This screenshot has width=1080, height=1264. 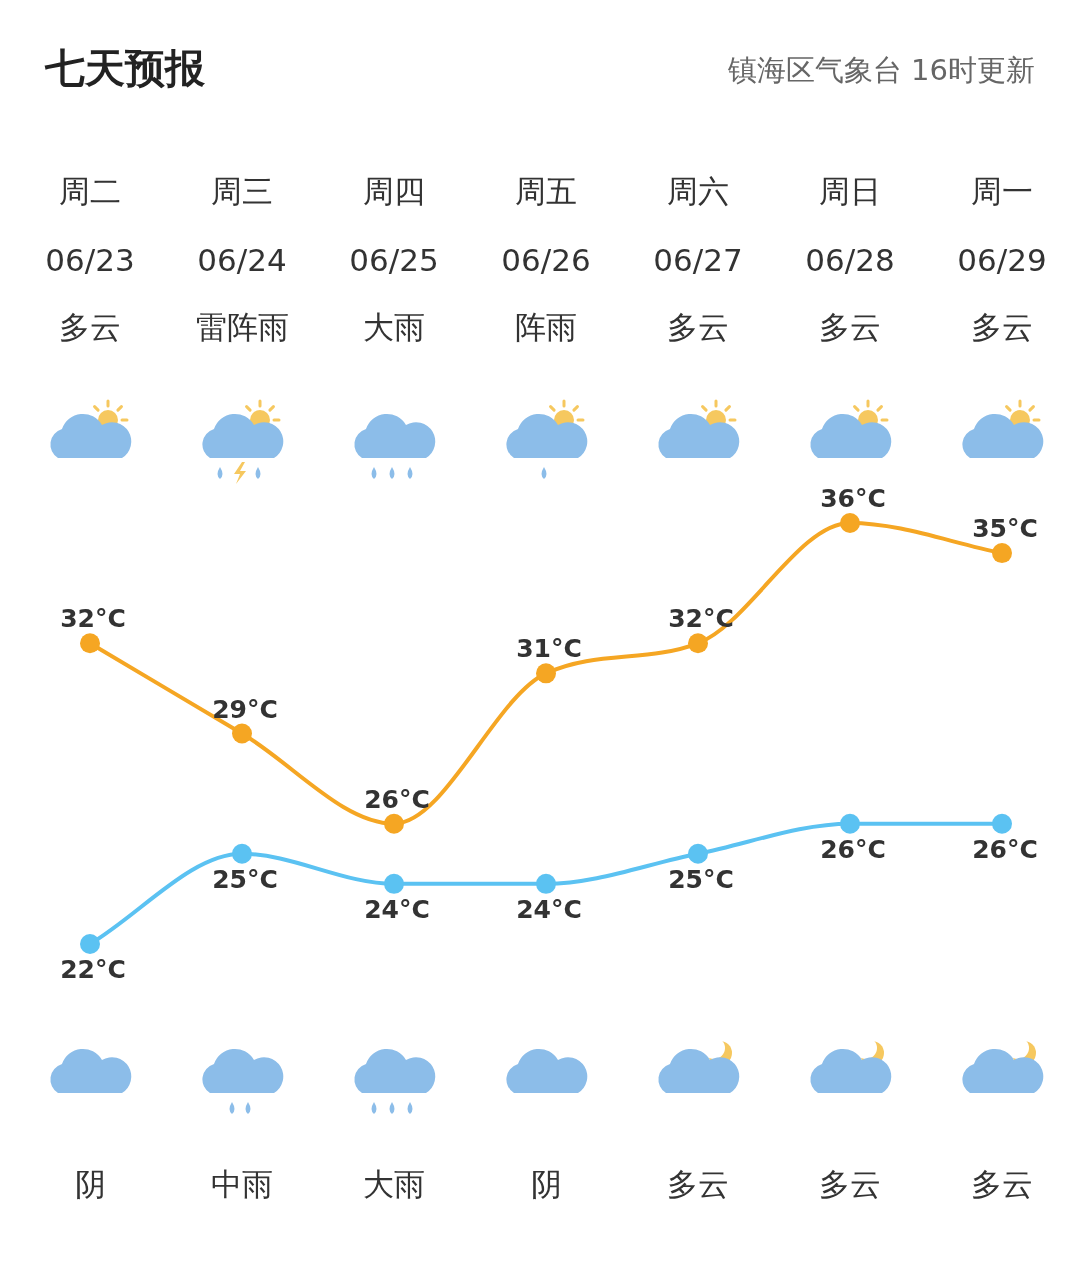 What do you see at coordinates (394, 191) in the screenshot?
I see `text: 周四` at bounding box center [394, 191].